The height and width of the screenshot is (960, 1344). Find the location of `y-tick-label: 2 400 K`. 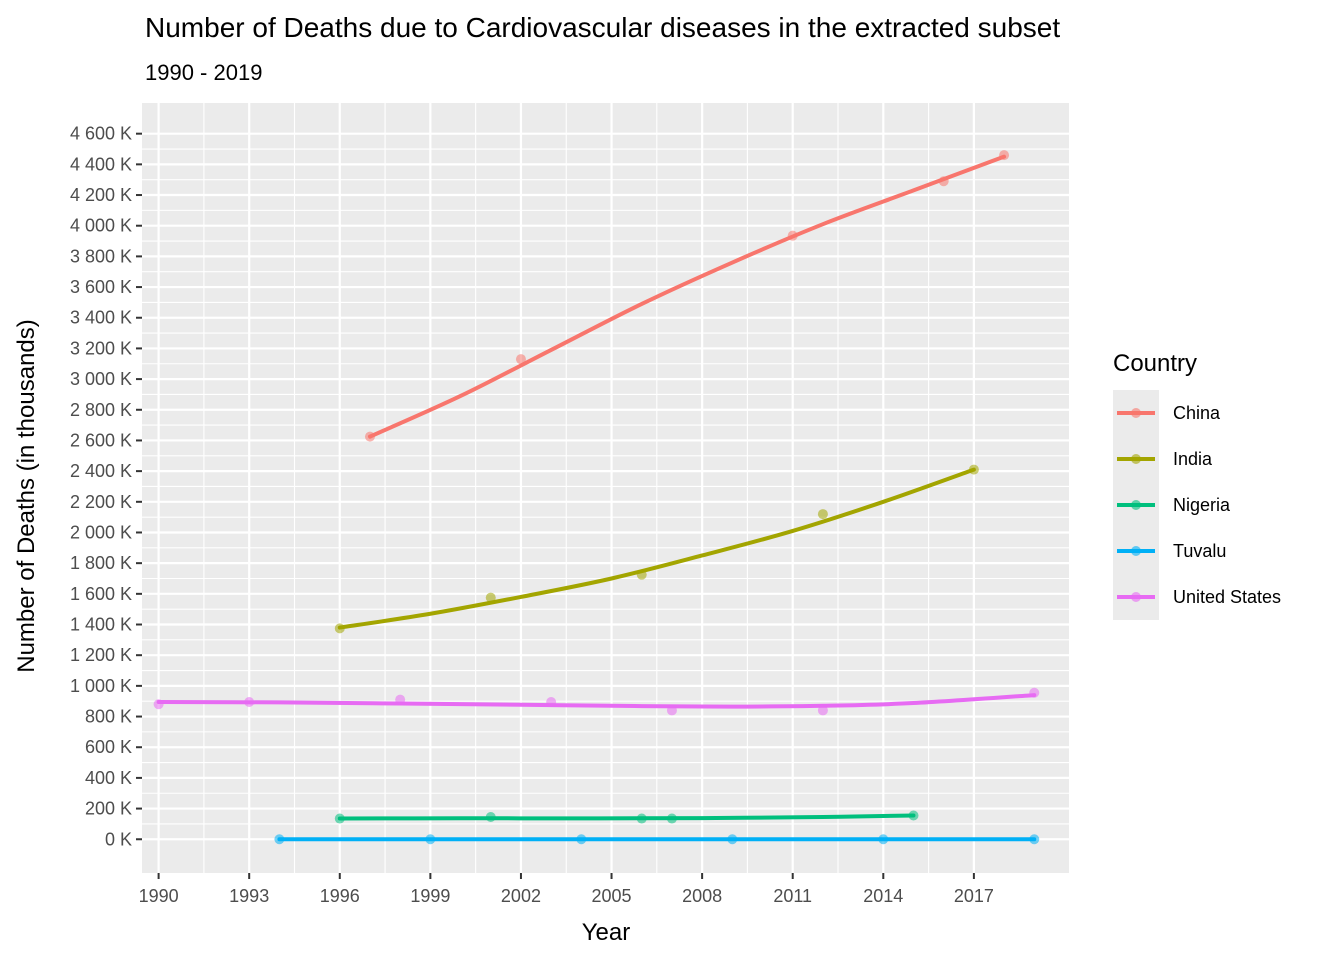

y-tick-label: 2 400 K is located at coordinates (101, 471).